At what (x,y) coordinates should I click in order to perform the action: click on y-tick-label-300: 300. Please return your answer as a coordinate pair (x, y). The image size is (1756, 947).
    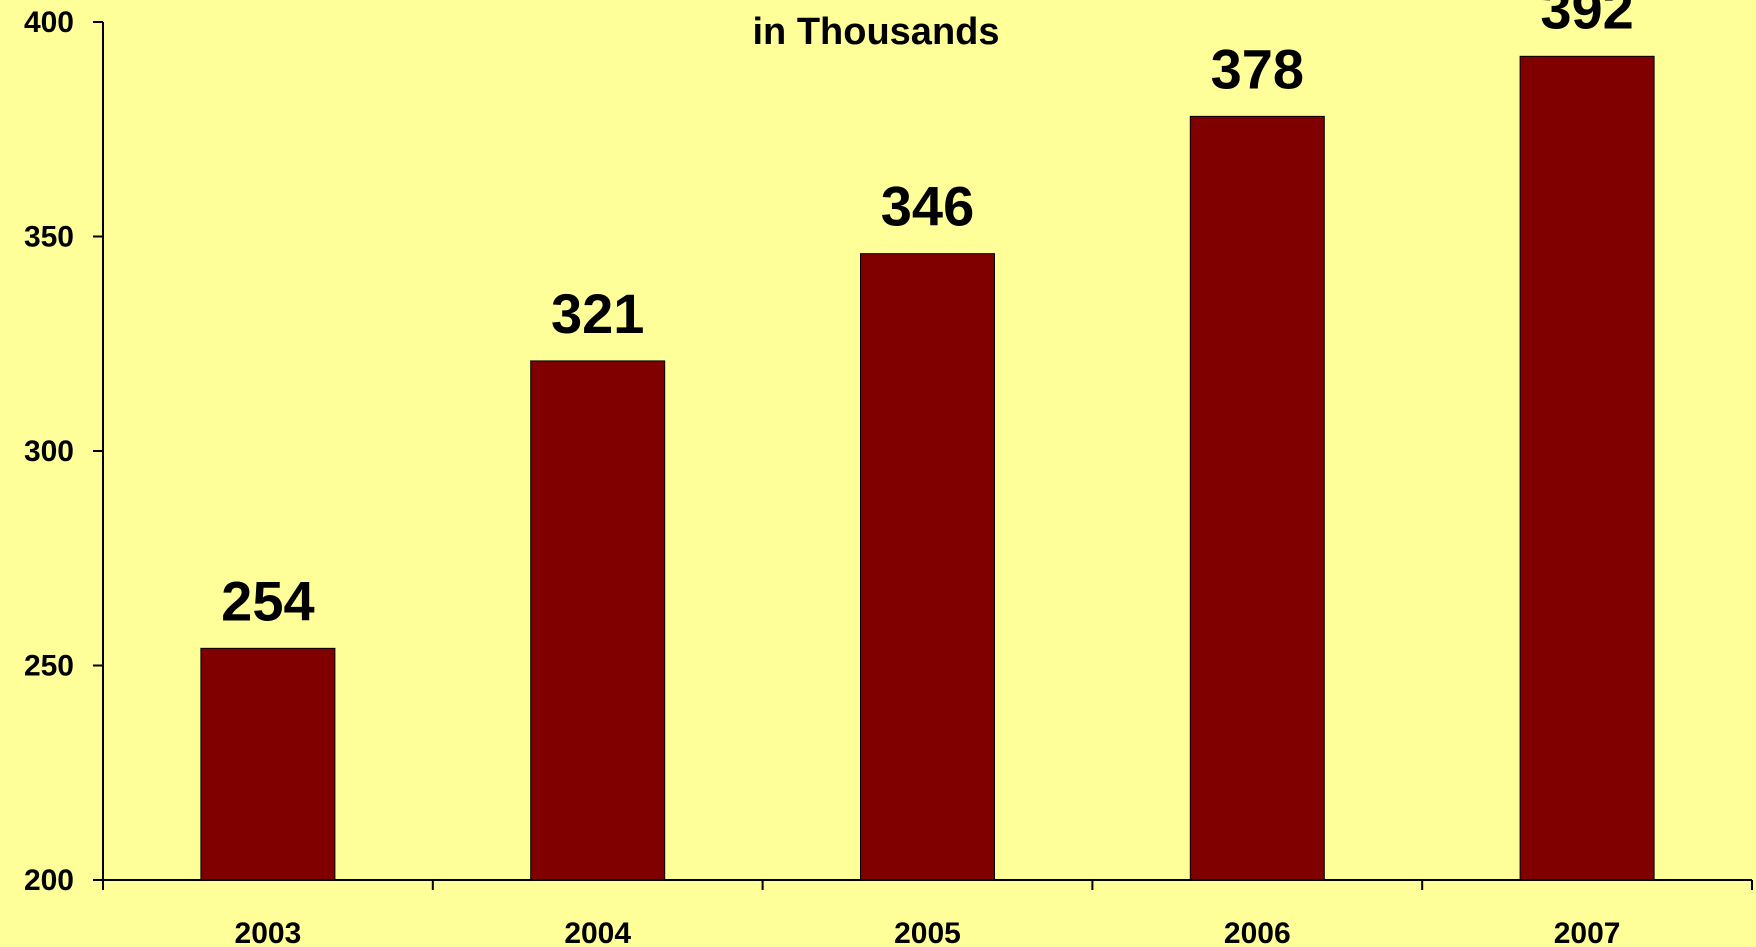
    Looking at the image, I should click on (49, 451).